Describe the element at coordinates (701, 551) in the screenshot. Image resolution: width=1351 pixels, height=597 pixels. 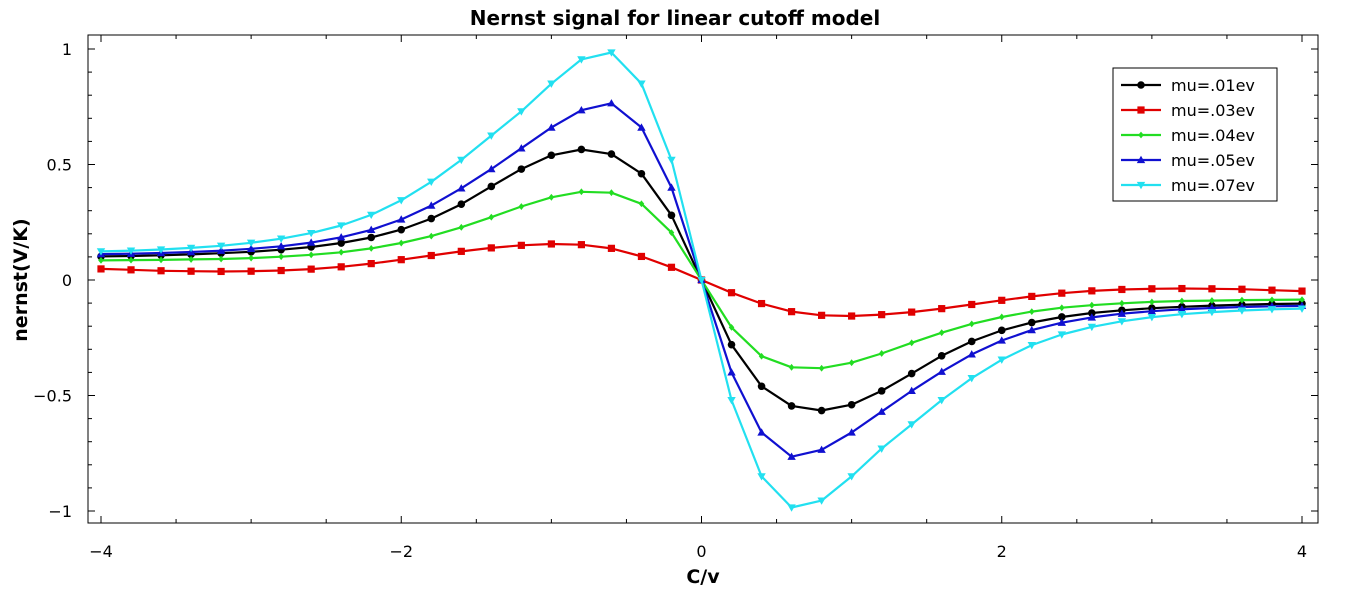
I see `x-tick-label: 0` at that location.